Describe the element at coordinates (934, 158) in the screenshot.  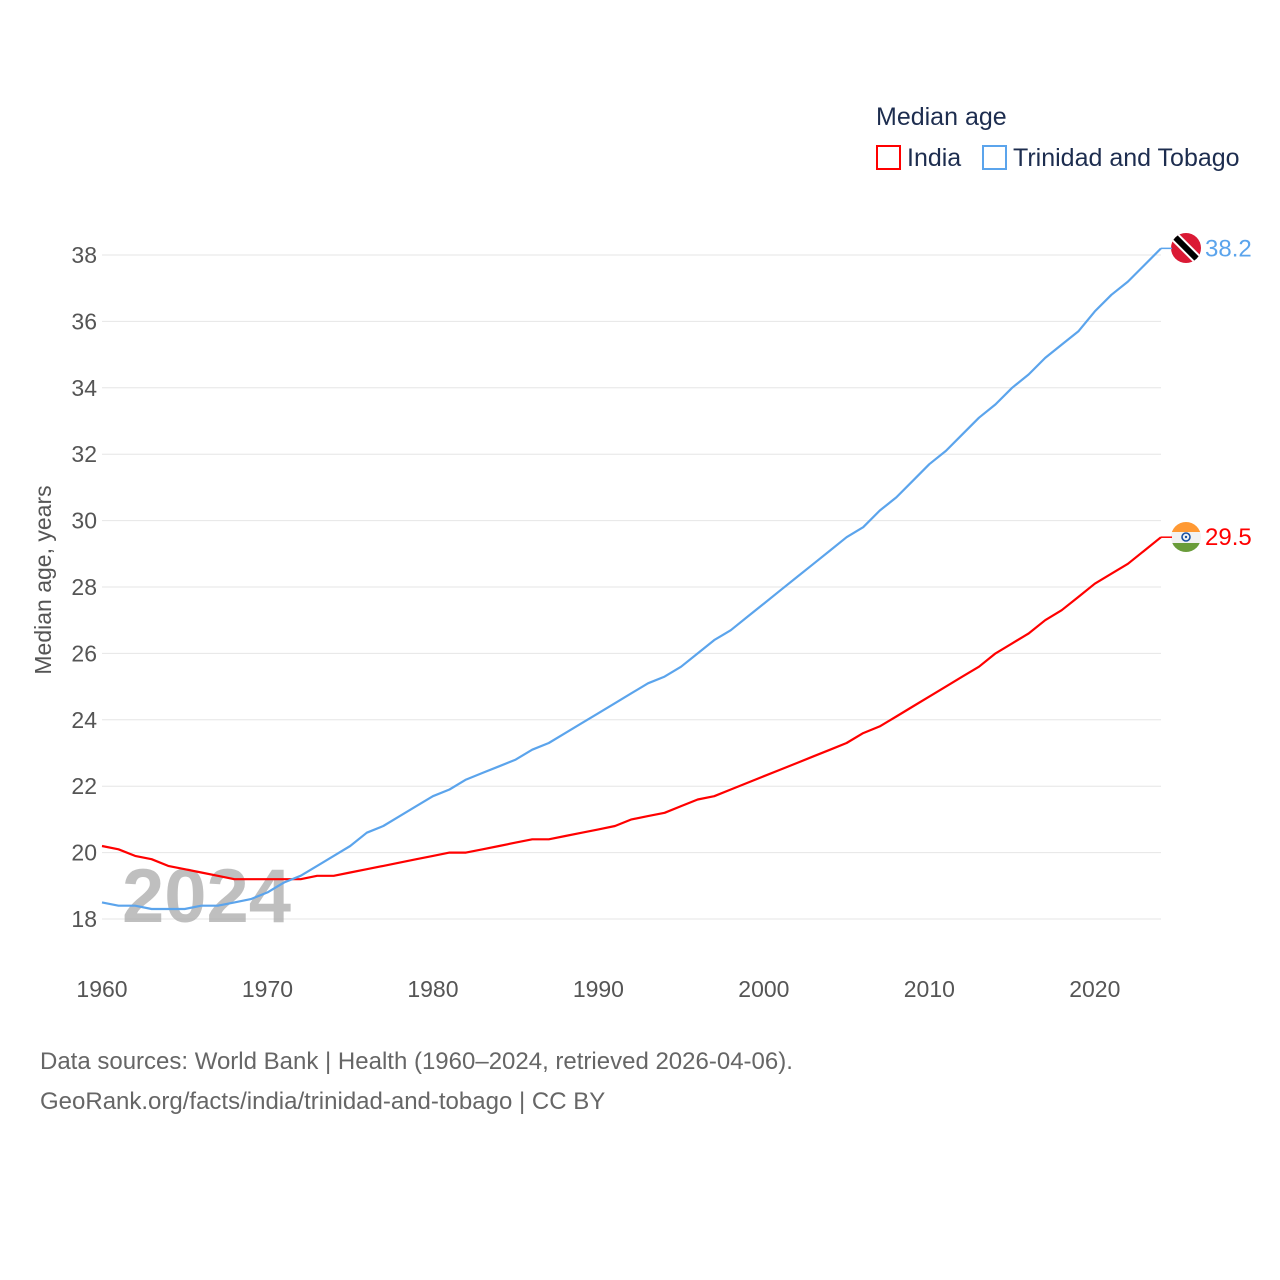
I see `legend-label-india: India` at that location.